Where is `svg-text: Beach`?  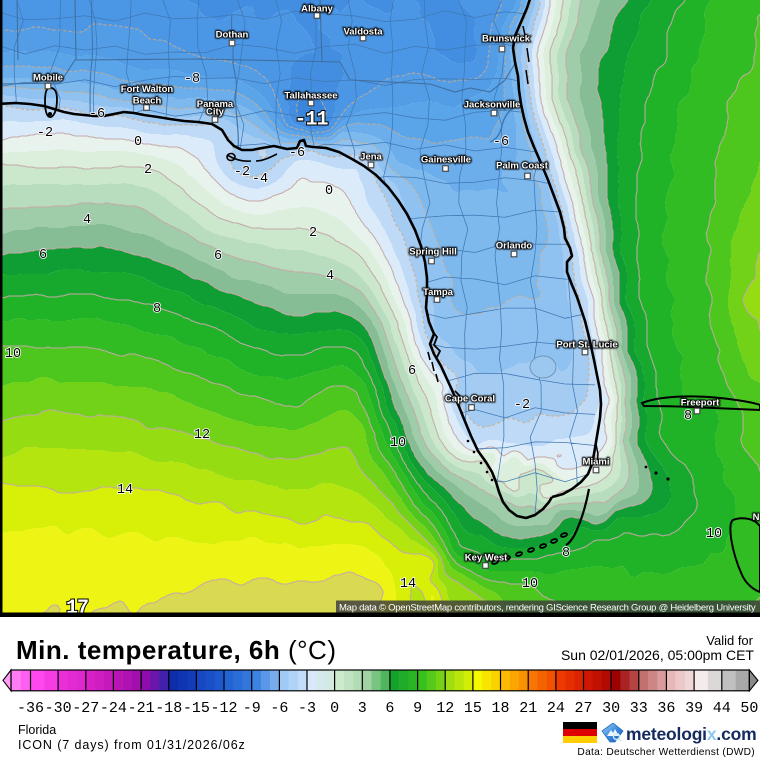 svg-text: Beach is located at coordinates (147, 101).